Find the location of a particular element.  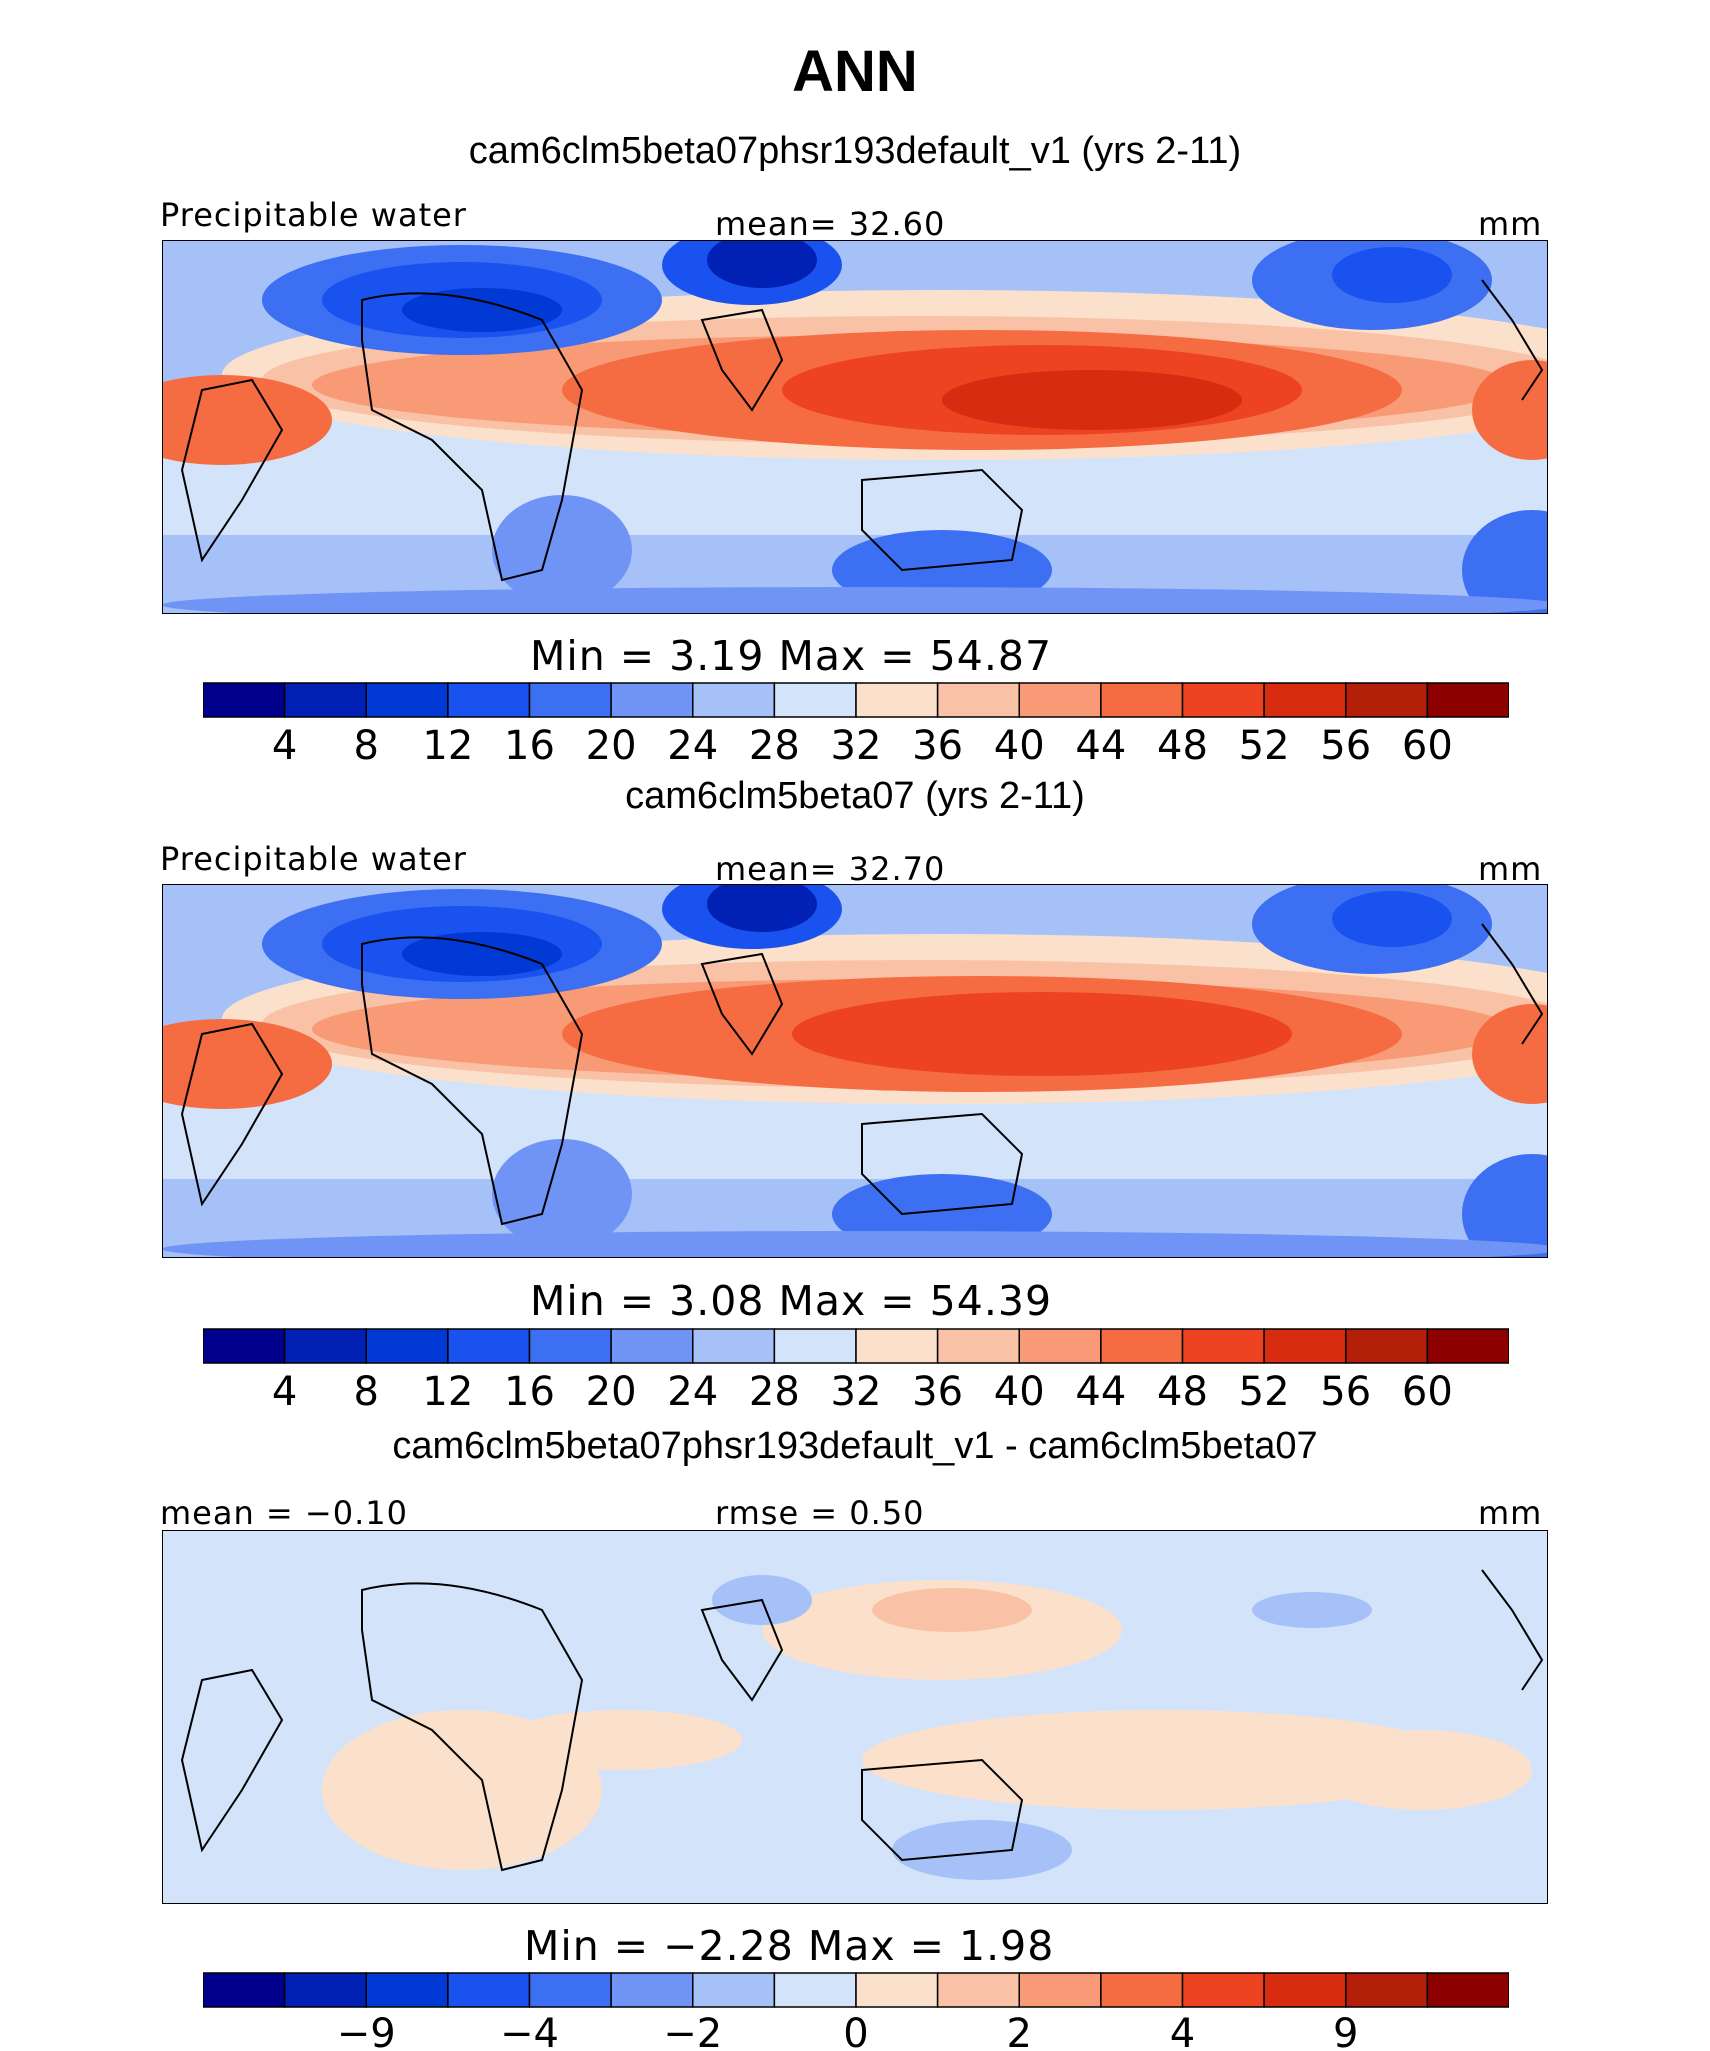

panel-1-colorbar is located at coordinates (856, 700).